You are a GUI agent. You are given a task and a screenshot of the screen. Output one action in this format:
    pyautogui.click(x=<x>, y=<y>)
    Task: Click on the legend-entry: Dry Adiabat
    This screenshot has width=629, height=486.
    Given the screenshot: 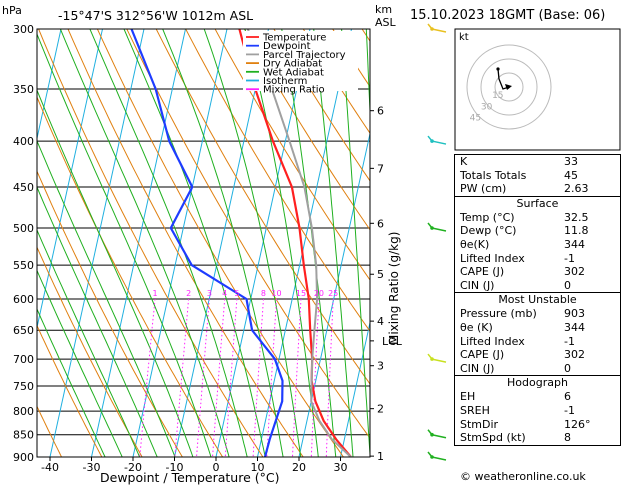 What is the action you would take?
    pyautogui.click(x=292, y=64)
    